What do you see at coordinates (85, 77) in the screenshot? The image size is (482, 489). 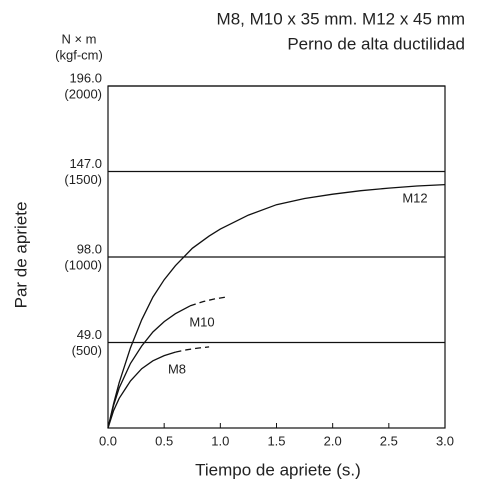 I see `y-tick-label: 196.0` at bounding box center [85, 77].